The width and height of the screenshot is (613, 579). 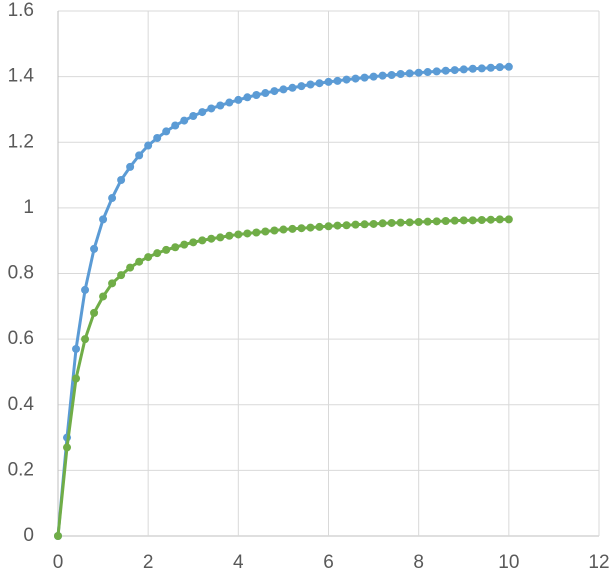 What do you see at coordinates (28, 535) in the screenshot?
I see `y-tick-label: 0` at bounding box center [28, 535].